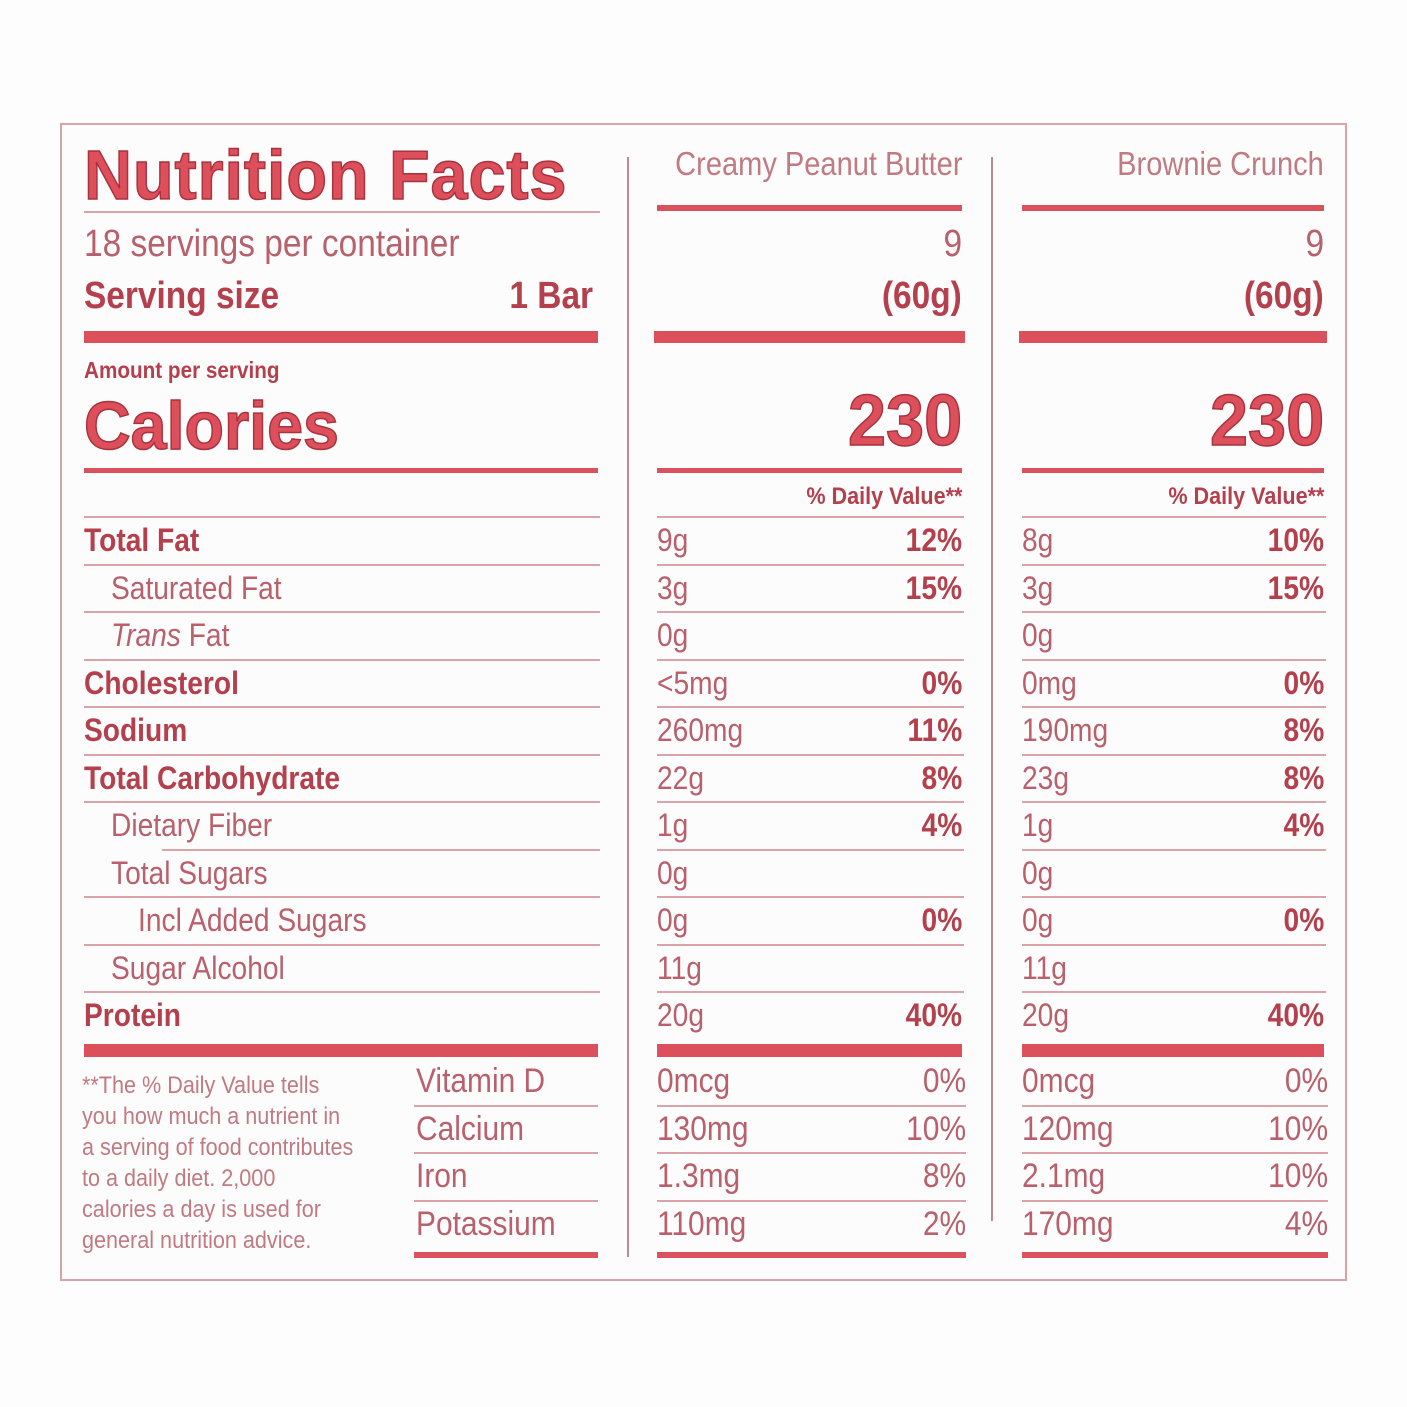 Image resolution: width=1407 pixels, height=1407 pixels. I want to click on nutrient-label: Total Carbohydrate, so click(212, 777).